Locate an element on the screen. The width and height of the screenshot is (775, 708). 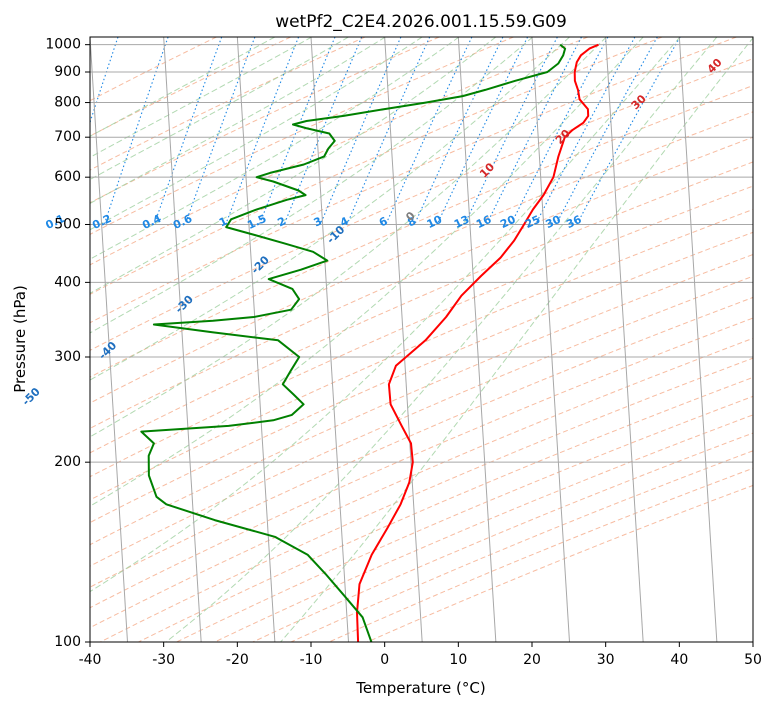
mixing-ratio-label: 13 is located at coordinates (461, 222).